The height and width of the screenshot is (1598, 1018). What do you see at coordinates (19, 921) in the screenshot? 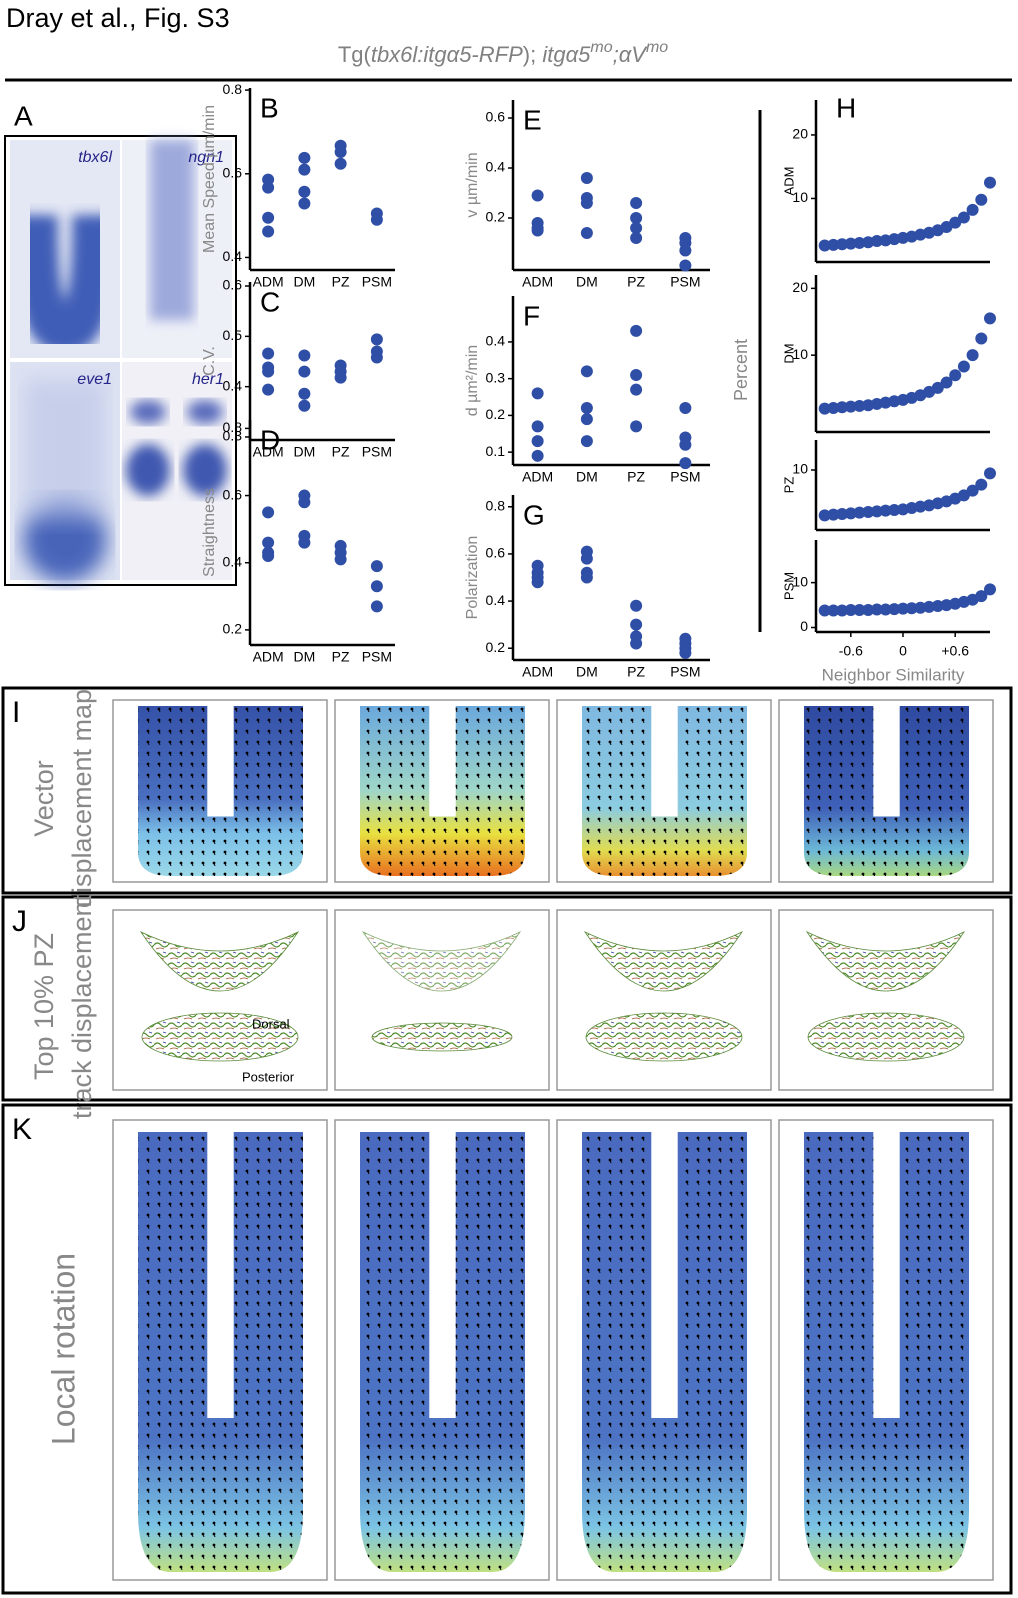
I see `panel-letter: J` at bounding box center [19, 921].